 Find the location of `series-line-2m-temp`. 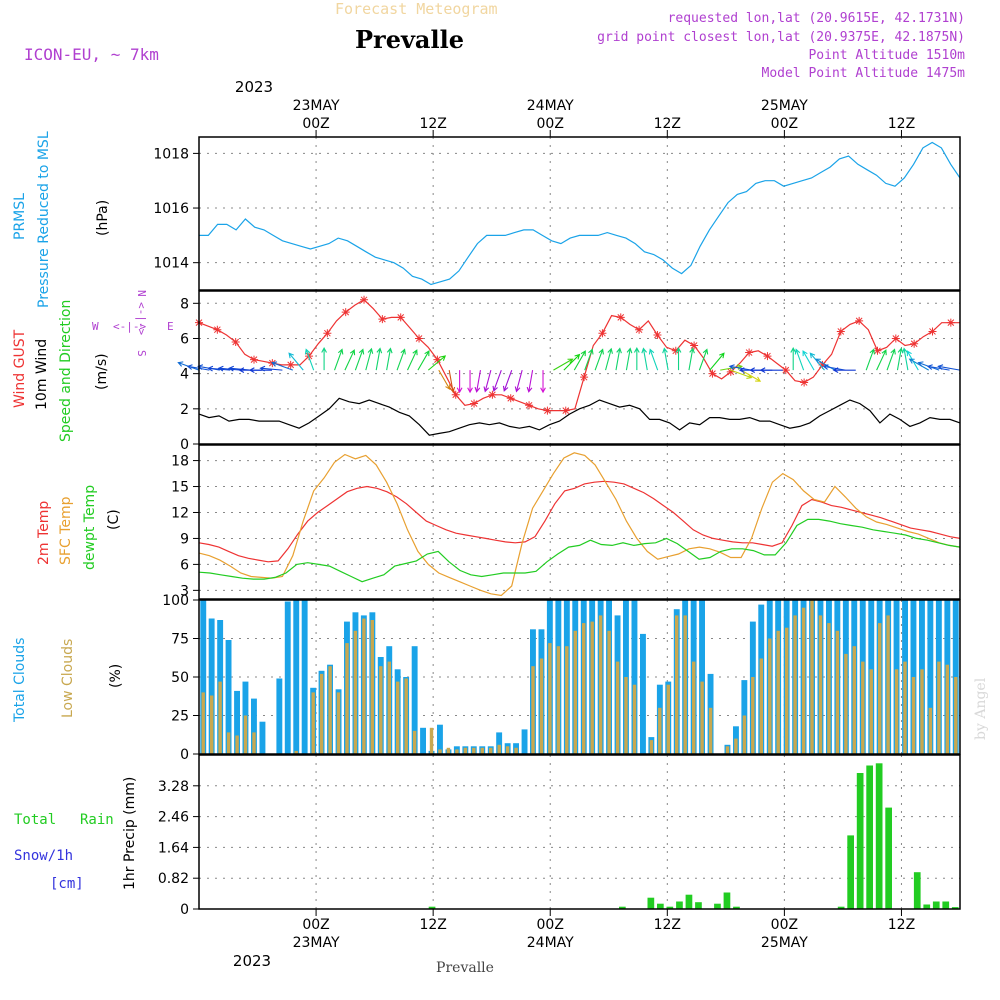

series-line-2m-temp is located at coordinates (579, 521).